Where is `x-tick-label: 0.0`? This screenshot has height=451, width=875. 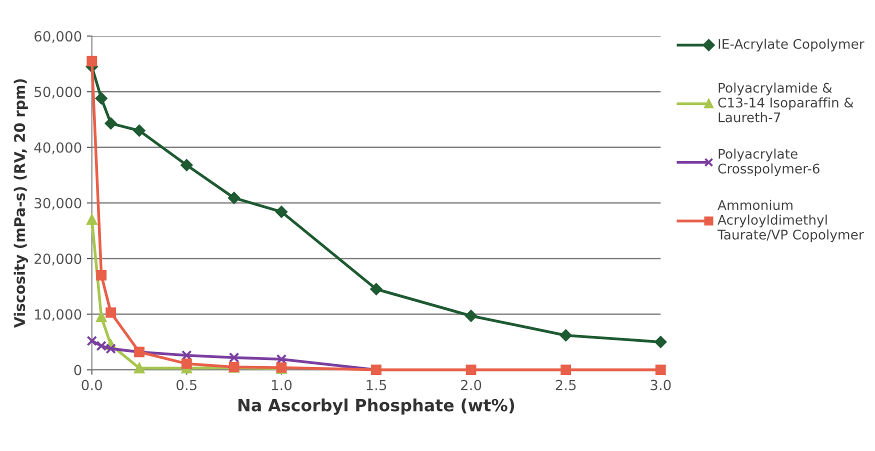
x-tick-label: 0.0 is located at coordinates (92, 385).